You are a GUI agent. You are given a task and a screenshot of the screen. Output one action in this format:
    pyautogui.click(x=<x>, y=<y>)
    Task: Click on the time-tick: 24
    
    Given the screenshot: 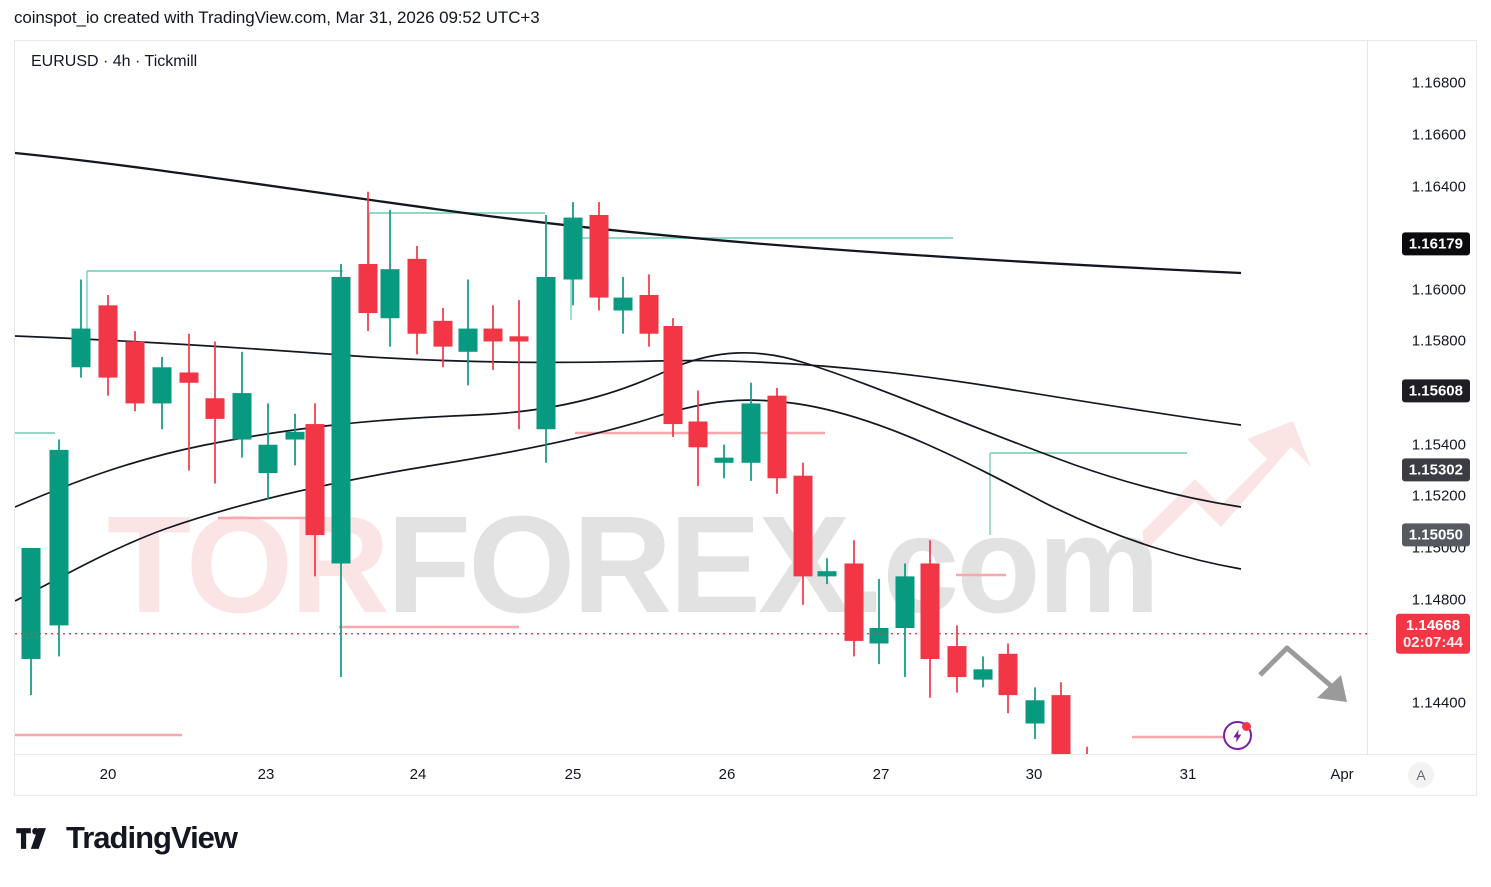 What is the action you would take?
    pyautogui.click(x=418, y=774)
    